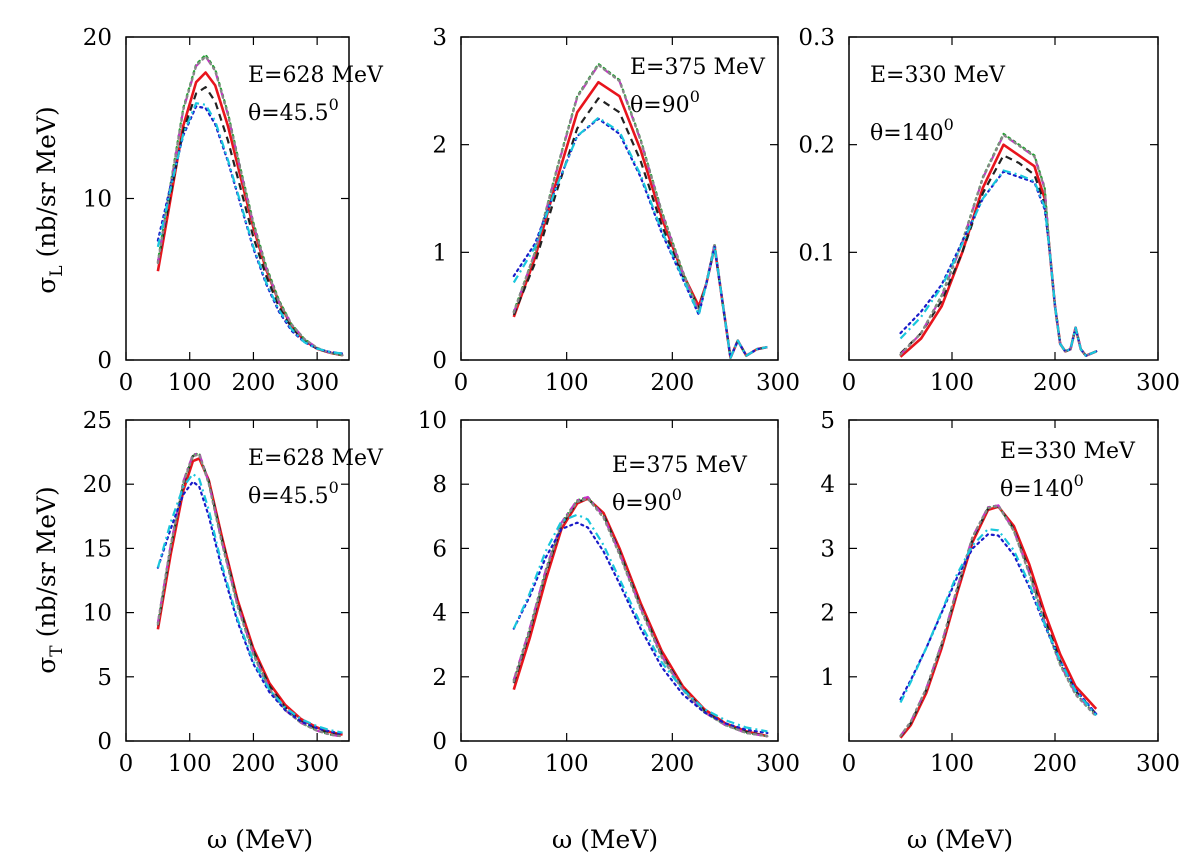 The height and width of the screenshot is (859, 1196). Describe the element at coordinates (439, 253) in the screenshot. I see `y-tick-label: 1` at that location.